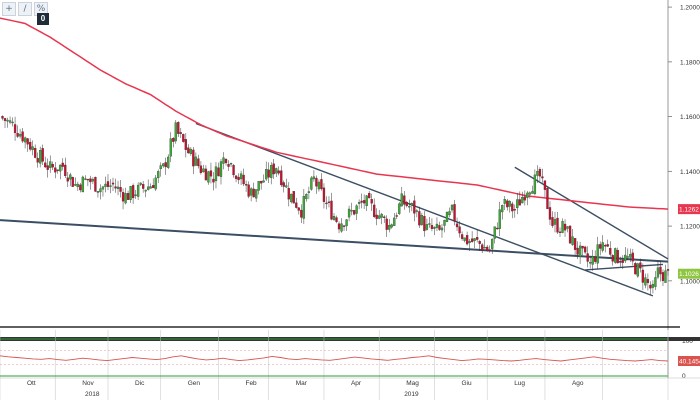 The height and width of the screenshot is (400, 700). What do you see at coordinates (9, 9) in the screenshot?
I see `crosshair-icon: +` at bounding box center [9, 9].